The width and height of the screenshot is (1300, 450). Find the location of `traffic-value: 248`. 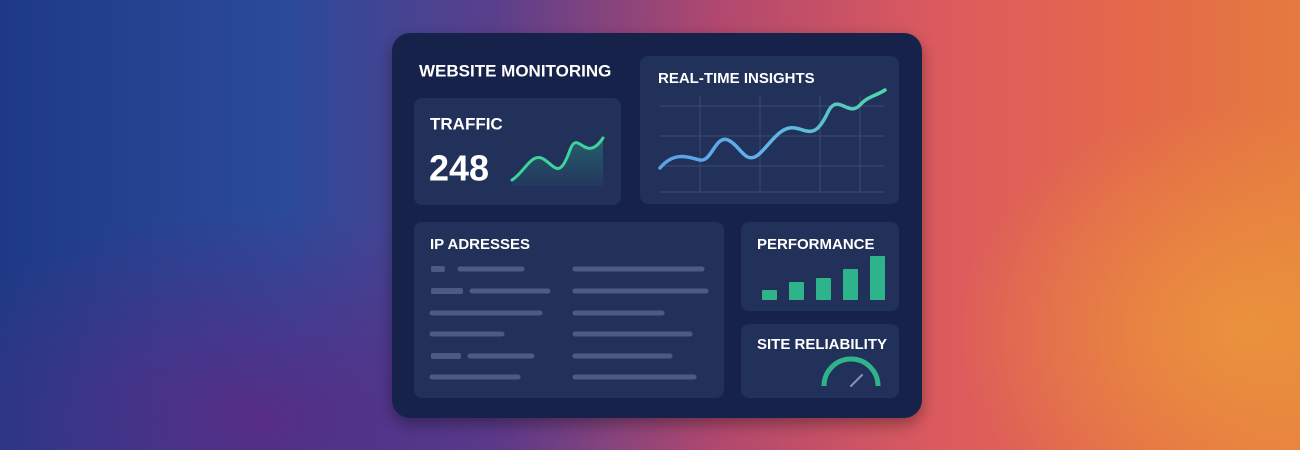

traffic-value: 248 is located at coordinates (459, 168).